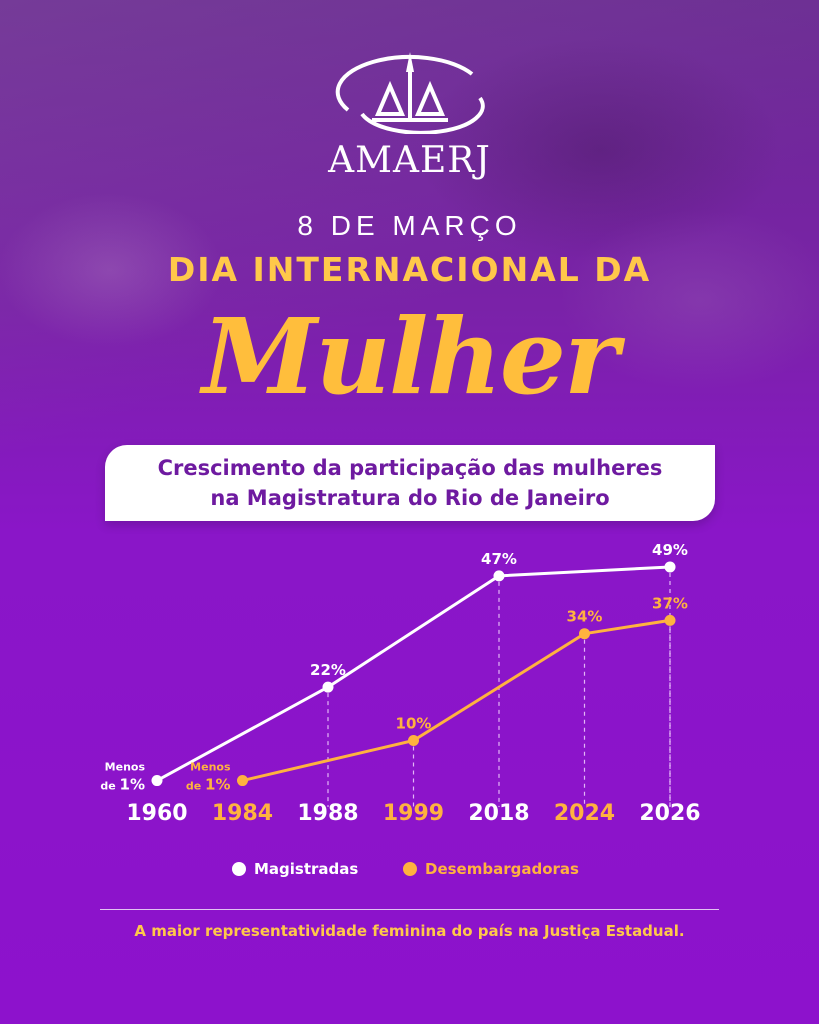 This screenshot has height=1024, width=819. Describe the element at coordinates (409, 225) in the screenshot. I see `event-date: 8 DE MARÇO` at that location.